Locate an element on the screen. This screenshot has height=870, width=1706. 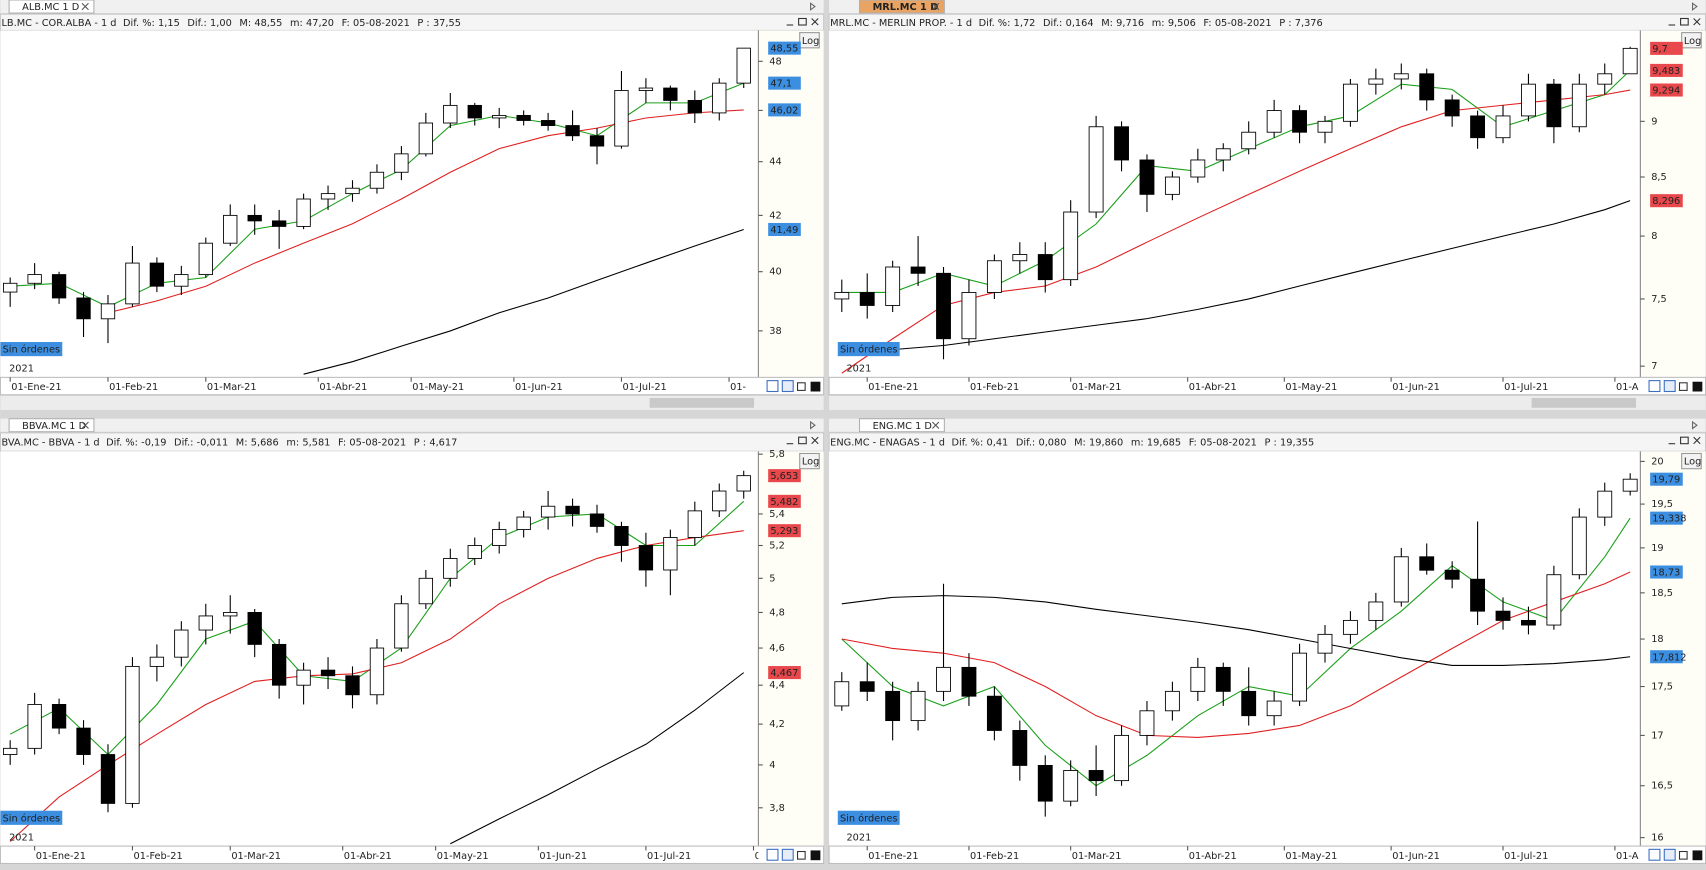
header-field-value: 9,506 is located at coordinates (1182, 23).